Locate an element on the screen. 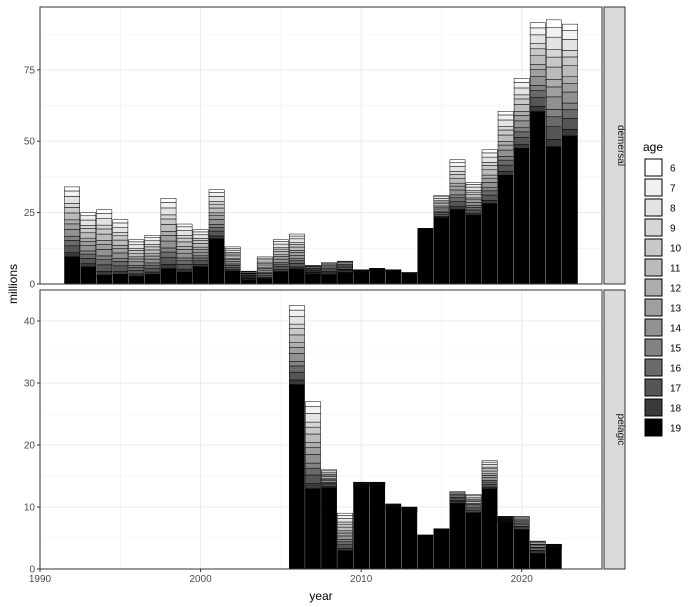 Image resolution: width=693 pixels, height=607 pixels. bar-demersal-2008 is located at coordinates (329, 273).